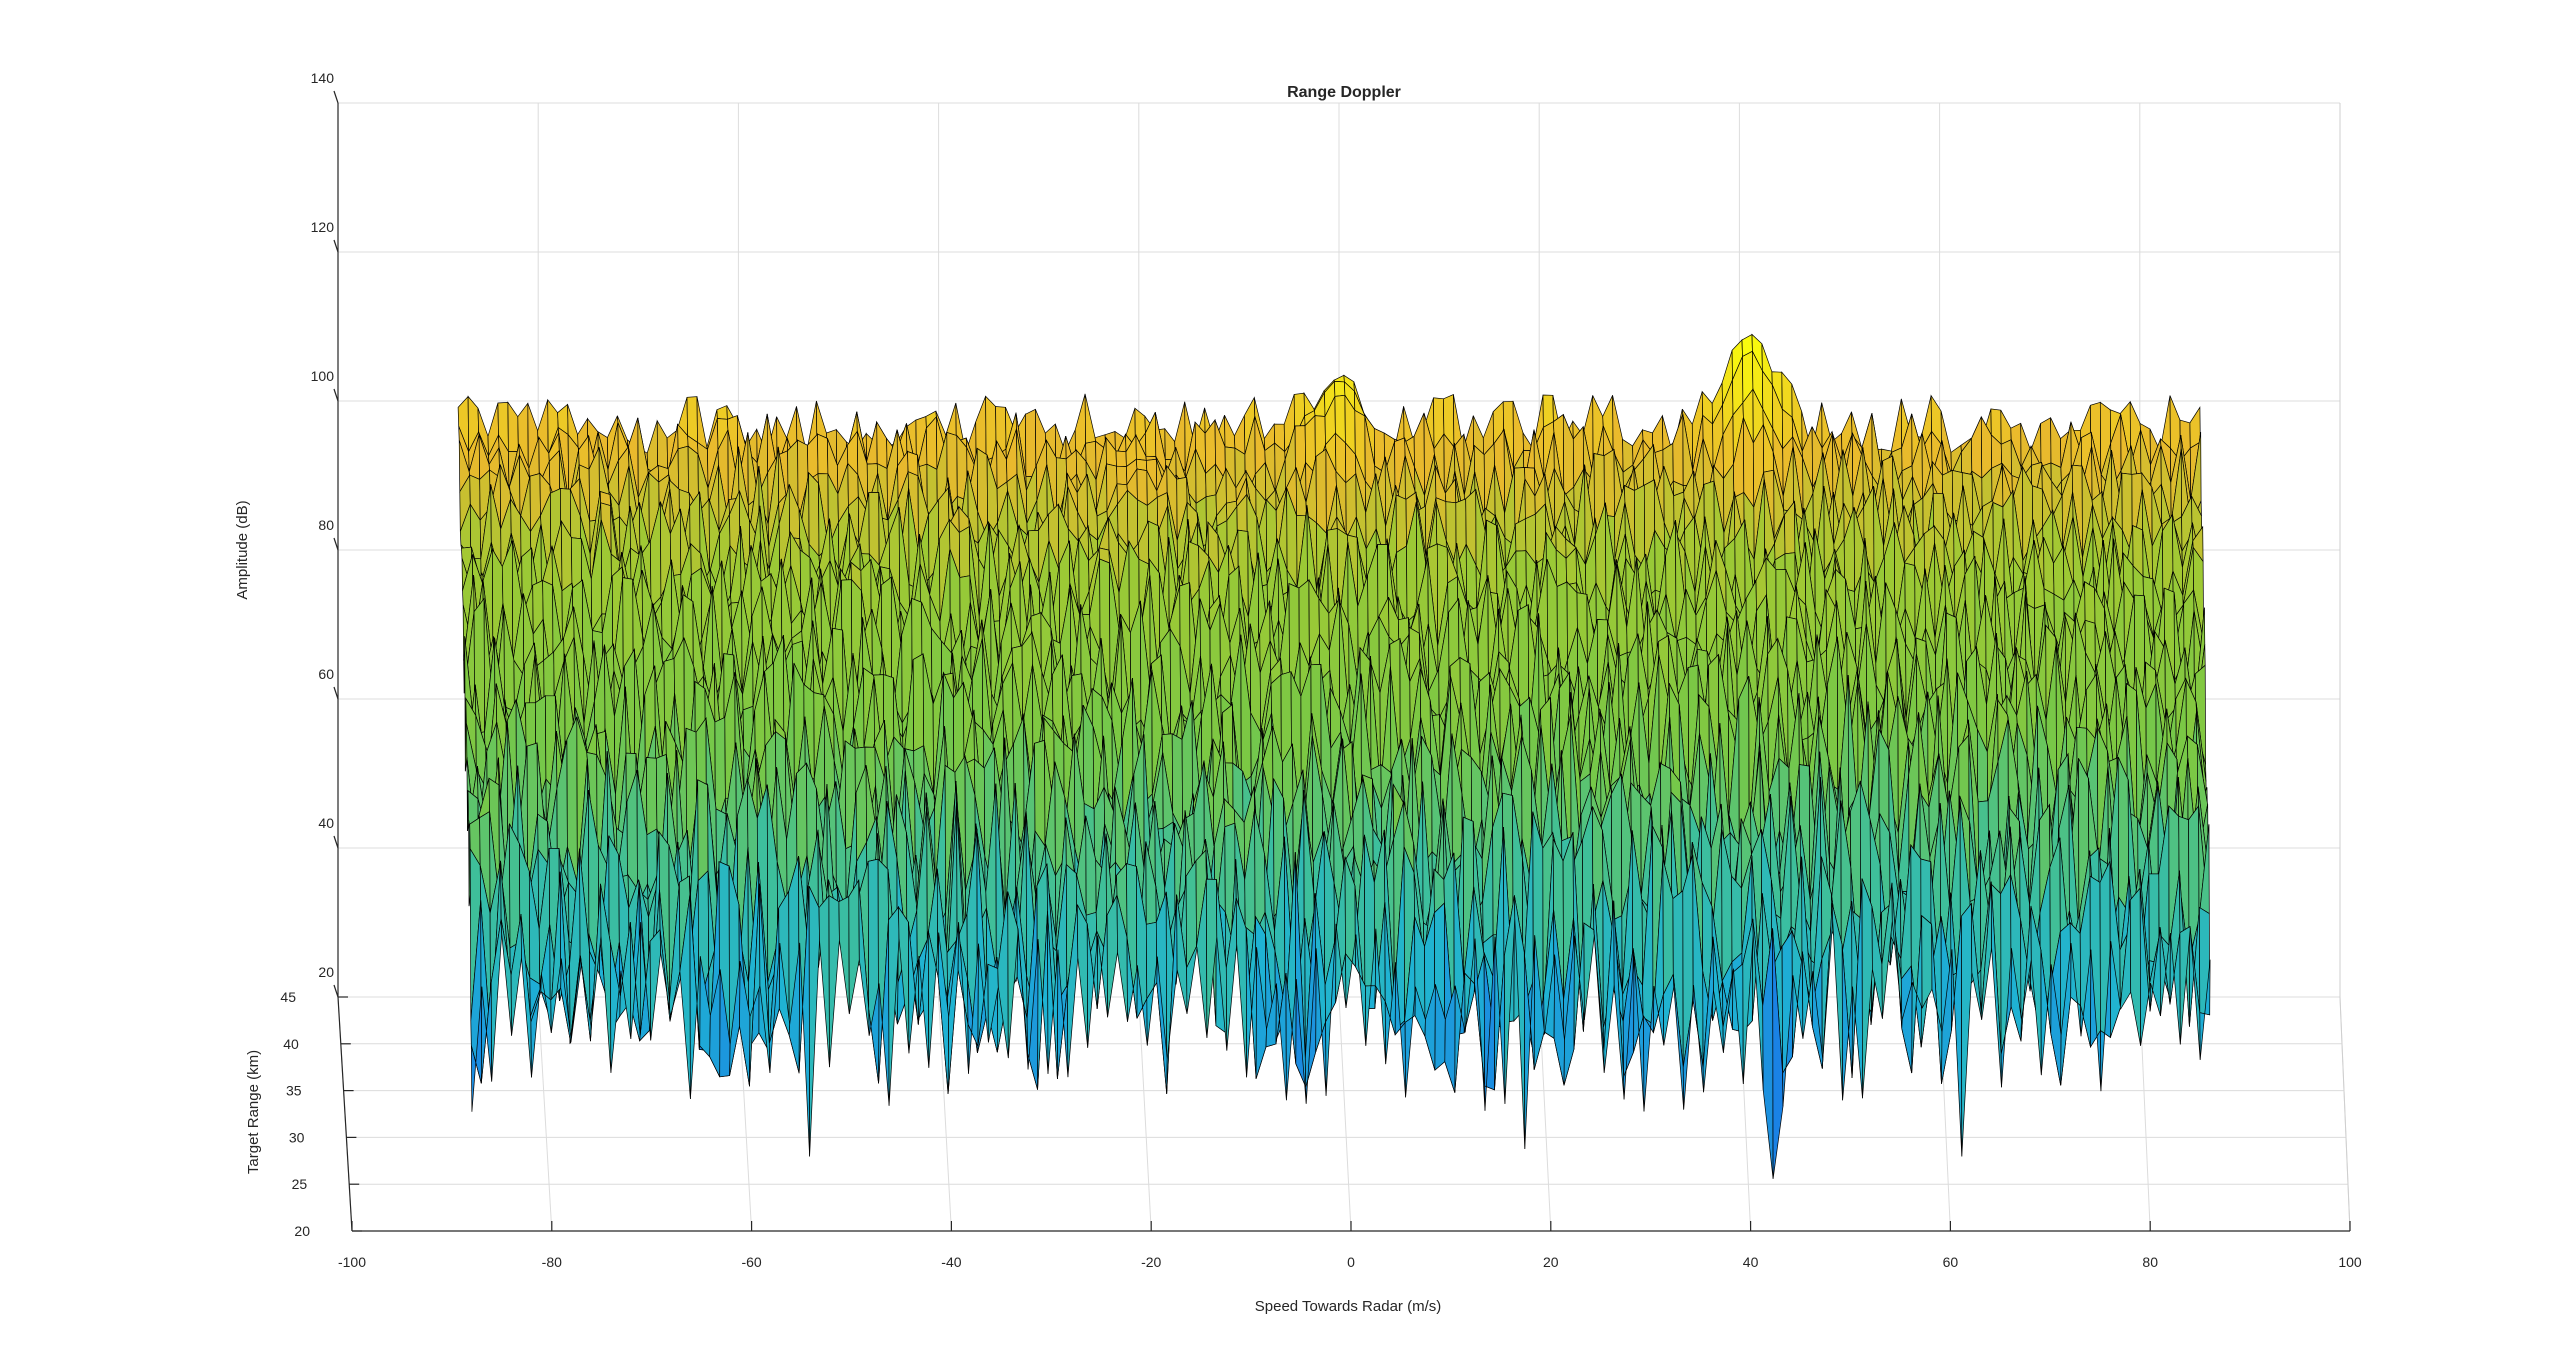 The image size is (2560, 1363). I want to click on x-tick-label: -60, so click(751, 1262).